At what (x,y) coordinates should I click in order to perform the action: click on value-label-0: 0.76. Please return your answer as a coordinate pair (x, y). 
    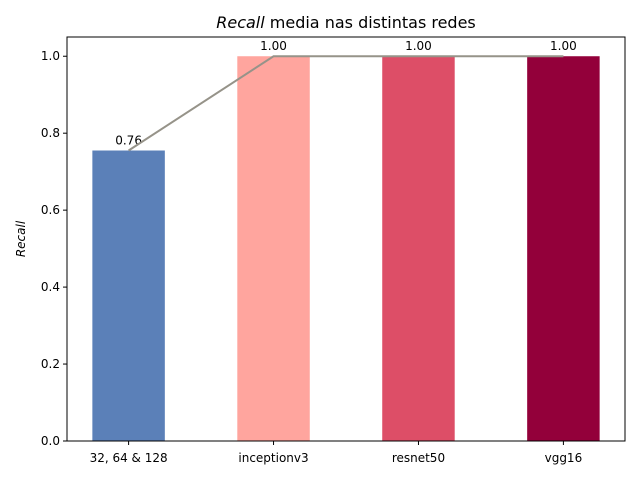
    Looking at the image, I should click on (128, 141).